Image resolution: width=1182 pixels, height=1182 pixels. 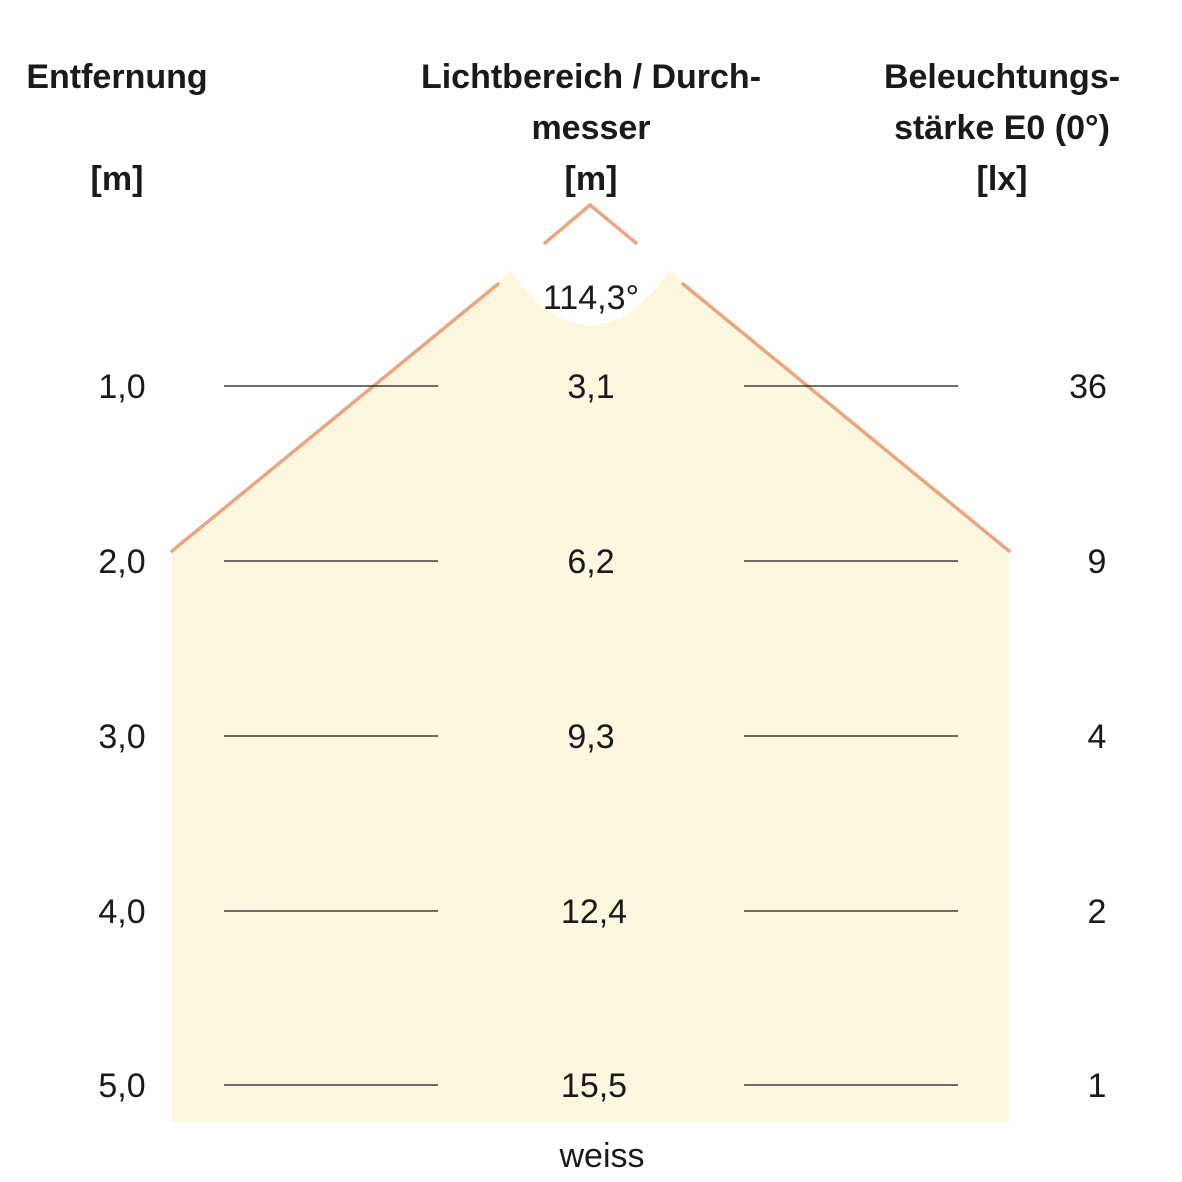 I want to click on beam-right-edge, so click(x=846, y=417).